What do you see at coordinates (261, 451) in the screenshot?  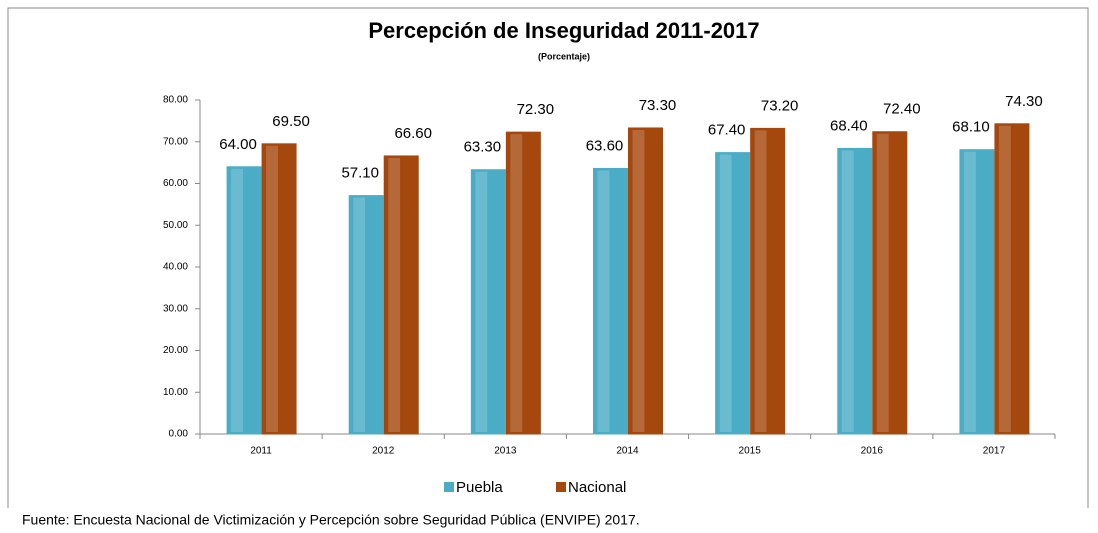 I see `x-tick-label: 2011` at bounding box center [261, 451].